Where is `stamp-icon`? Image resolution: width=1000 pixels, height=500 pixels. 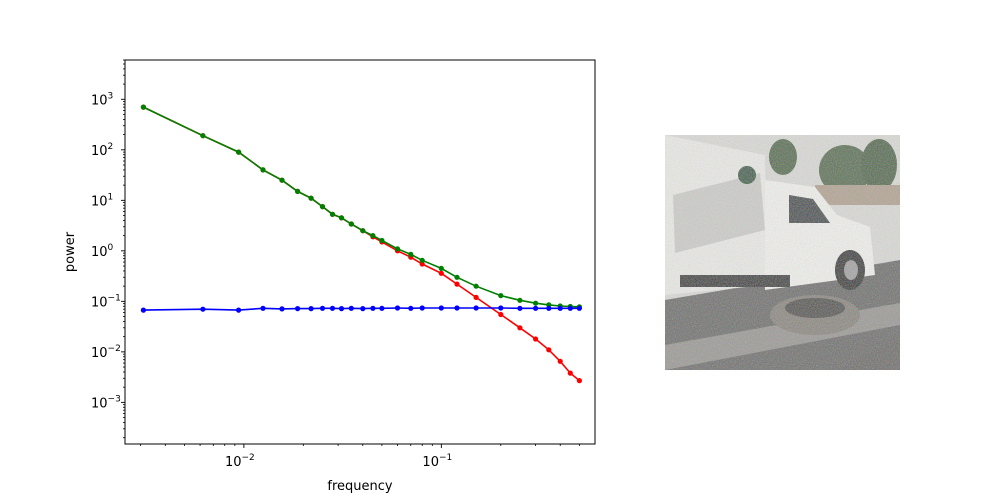 stamp-icon is located at coordinates (747, 175).